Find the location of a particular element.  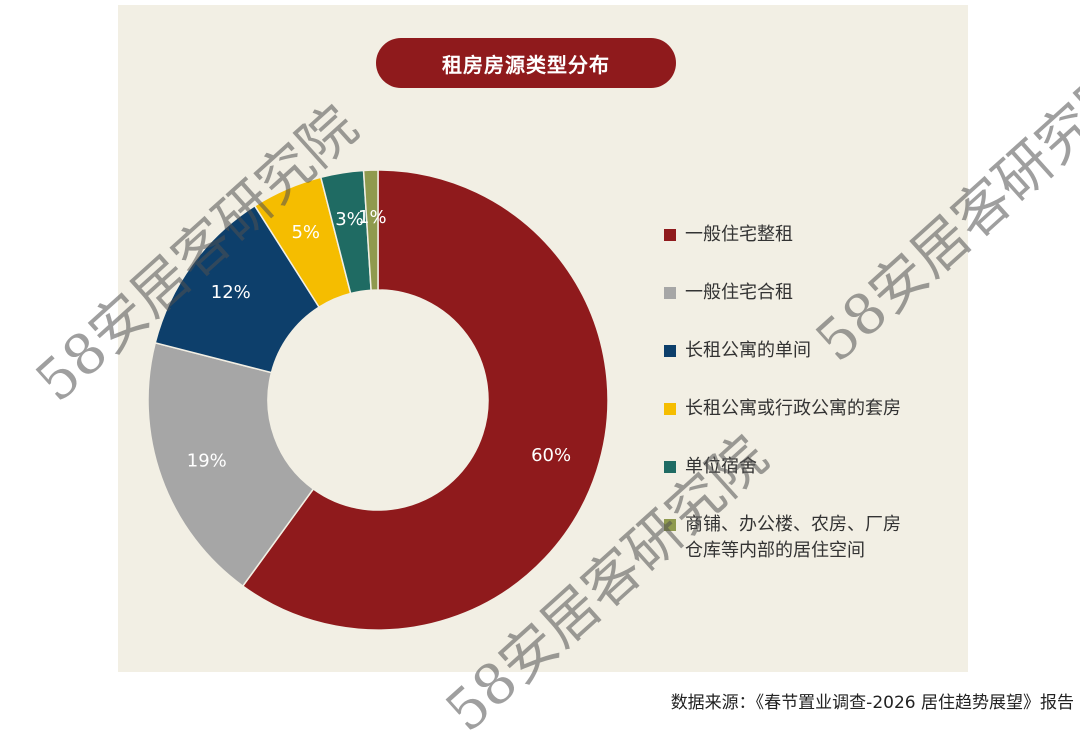

data-label: 5% is located at coordinates (305, 232).